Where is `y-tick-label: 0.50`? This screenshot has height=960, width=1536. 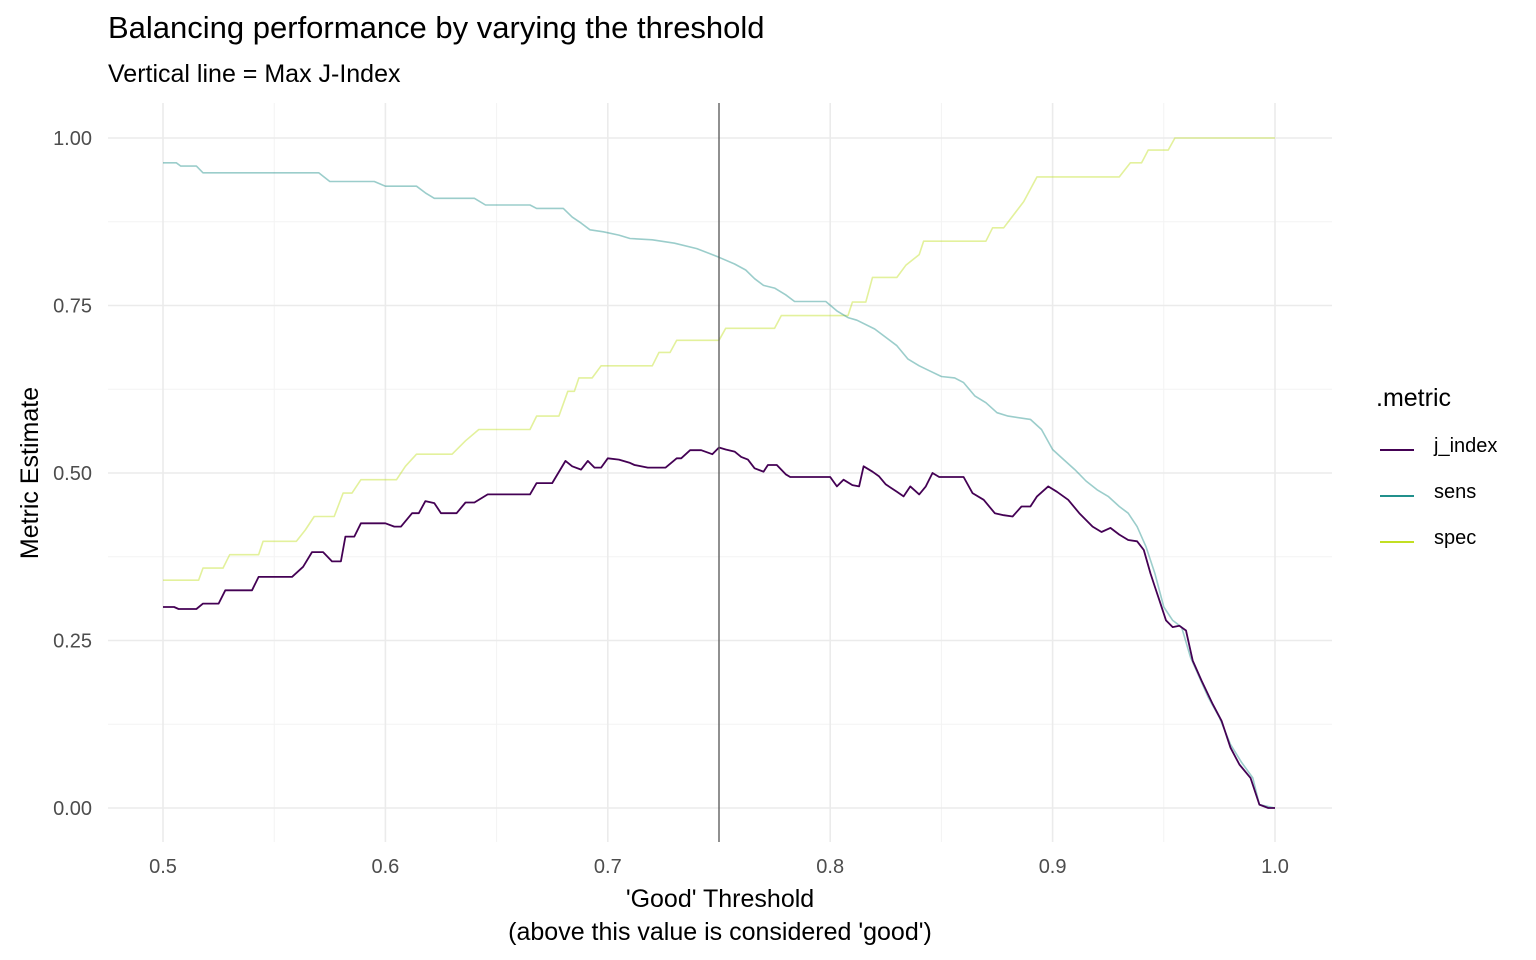
y-tick-label: 0.50 is located at coordinates (72, 474).